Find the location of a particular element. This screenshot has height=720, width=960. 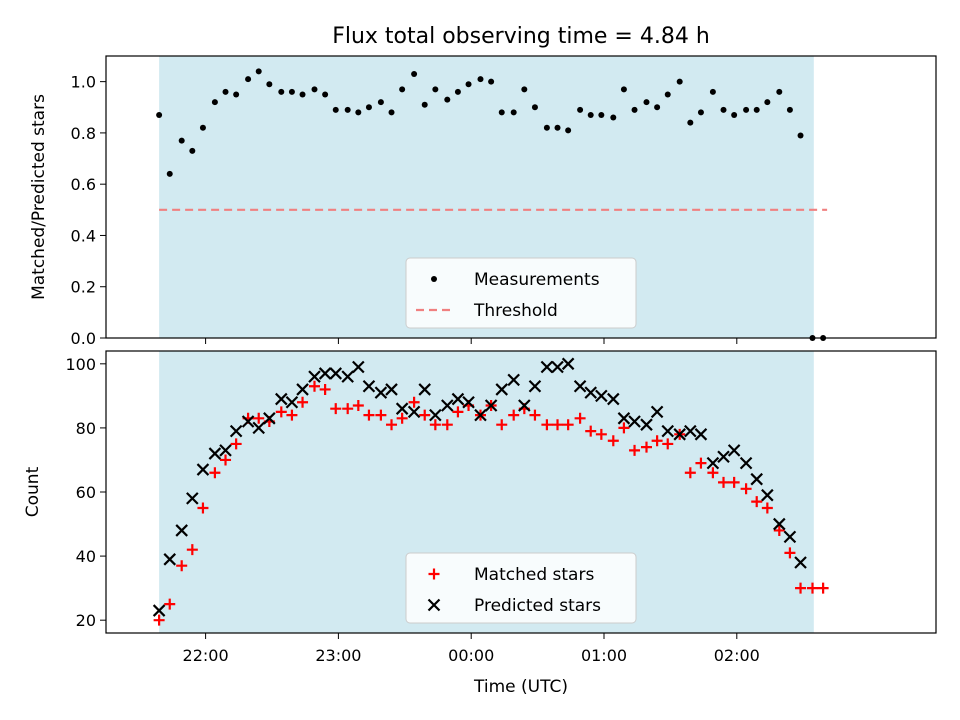

x-axis-label: Time (UTC) is located at coordinates (520, 687).